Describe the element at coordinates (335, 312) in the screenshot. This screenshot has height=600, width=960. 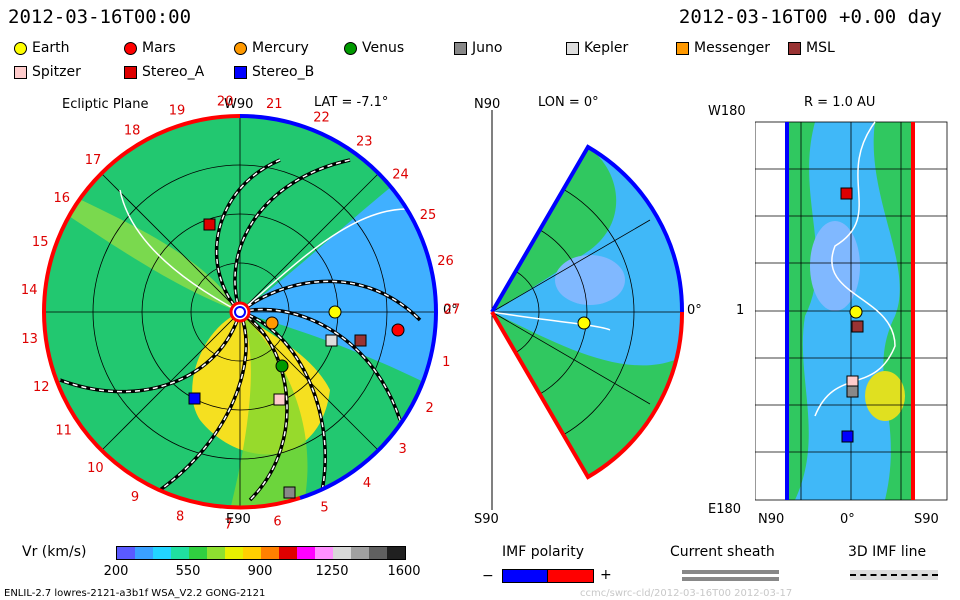
I see `earth-marker` at that location.